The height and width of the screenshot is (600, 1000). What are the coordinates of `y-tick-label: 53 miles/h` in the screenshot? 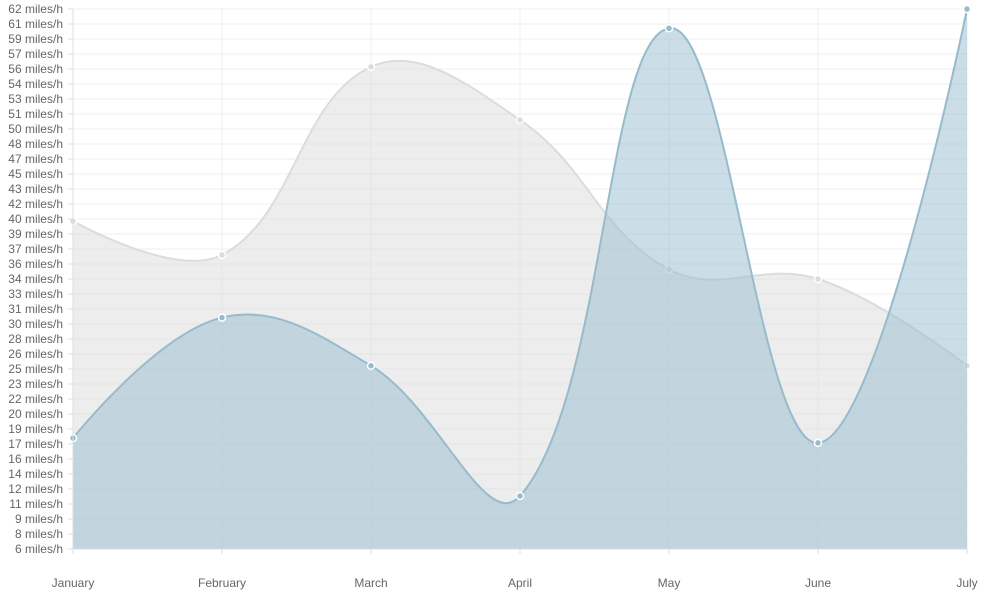 It's located at (35, 99).